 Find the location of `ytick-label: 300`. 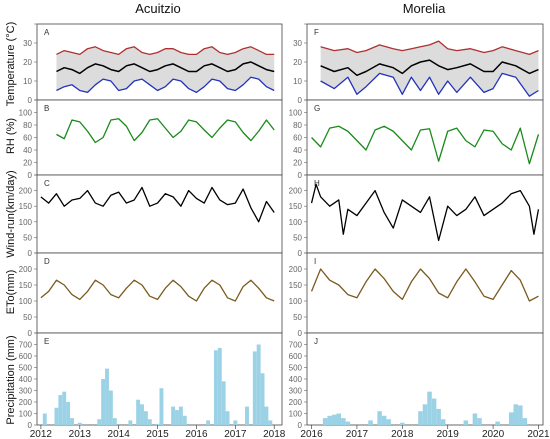

ytick-label: 300 is located at coordinates (26, 391).